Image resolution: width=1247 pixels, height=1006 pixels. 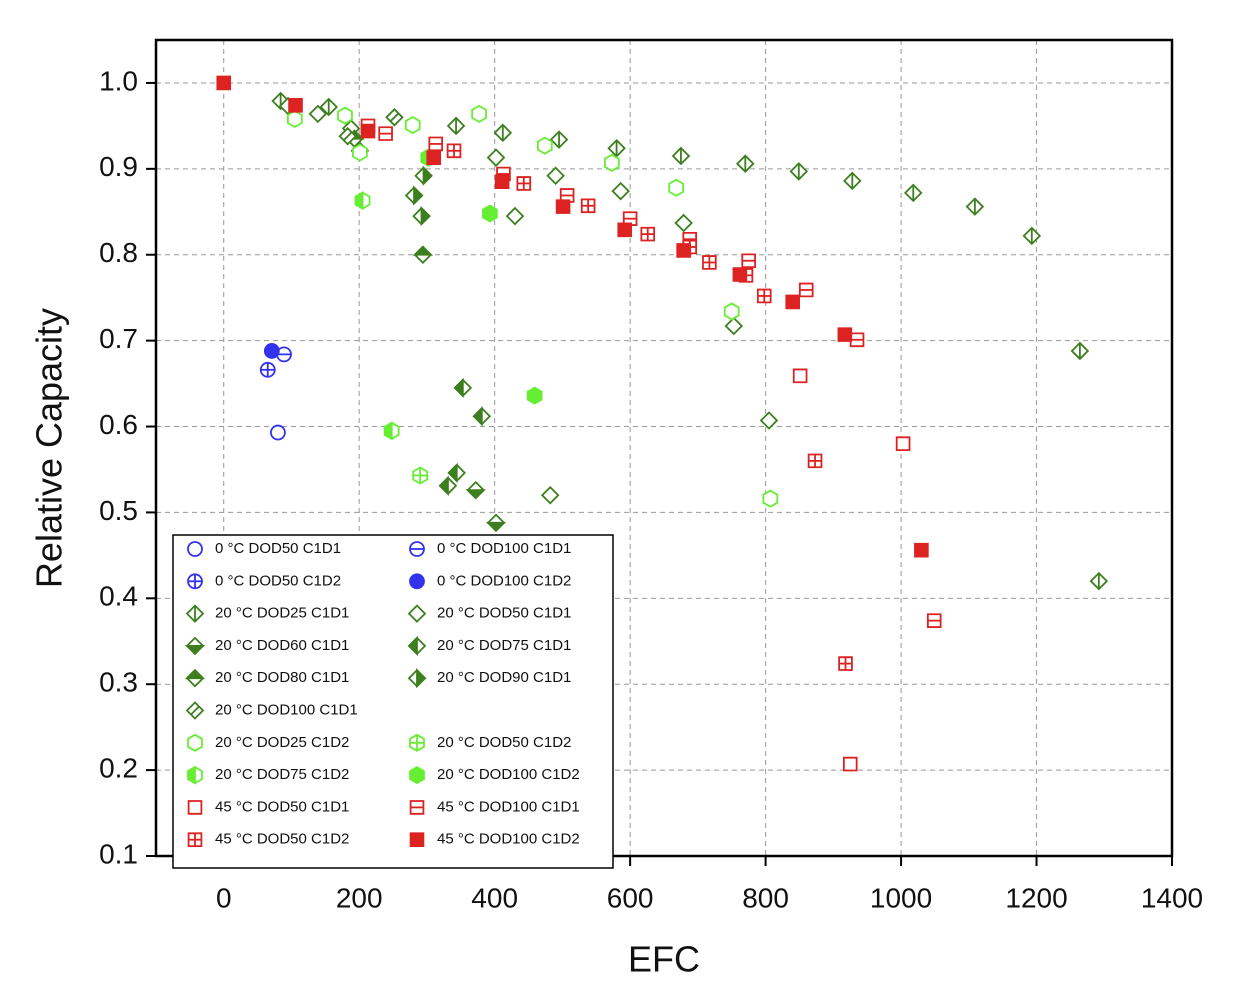 What do you see at coordinates (118, 424) in the screenshot?
I see `y-tick-label: 0.6` at bounding box center [118, 424].